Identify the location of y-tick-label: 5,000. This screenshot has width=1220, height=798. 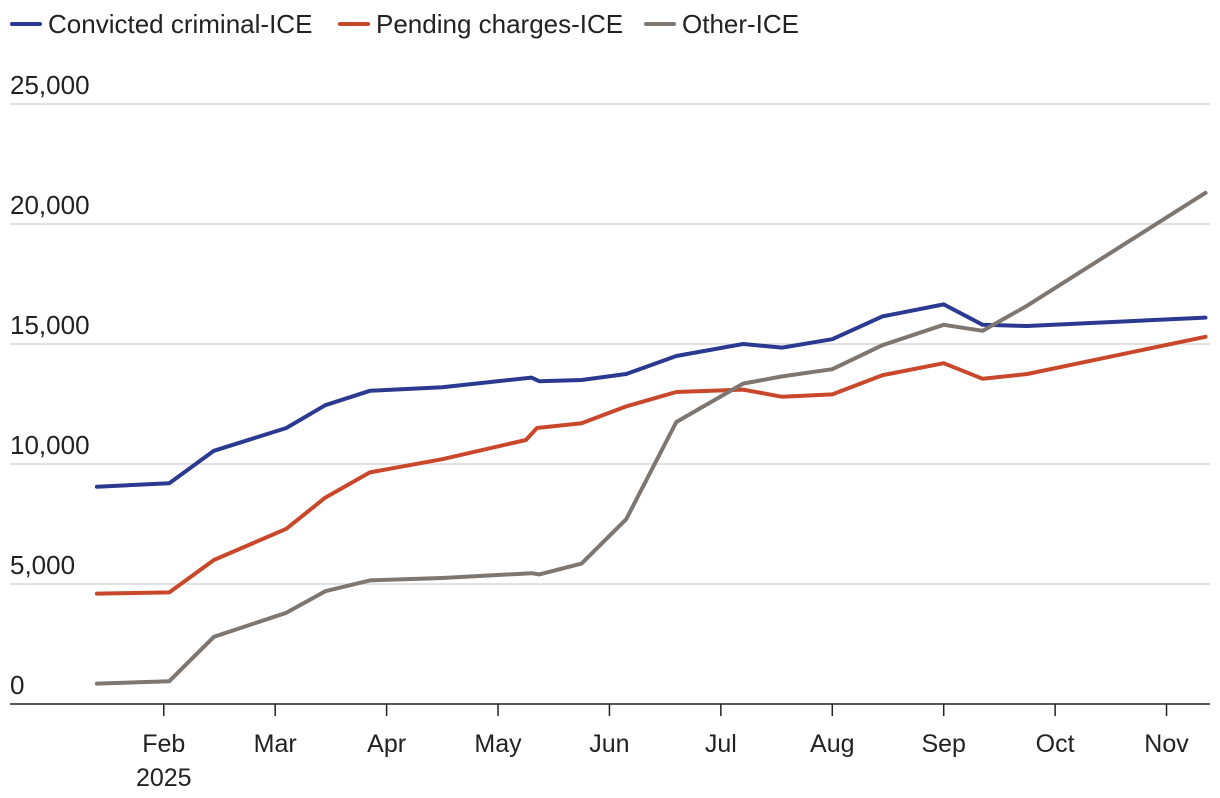
(42, 565).